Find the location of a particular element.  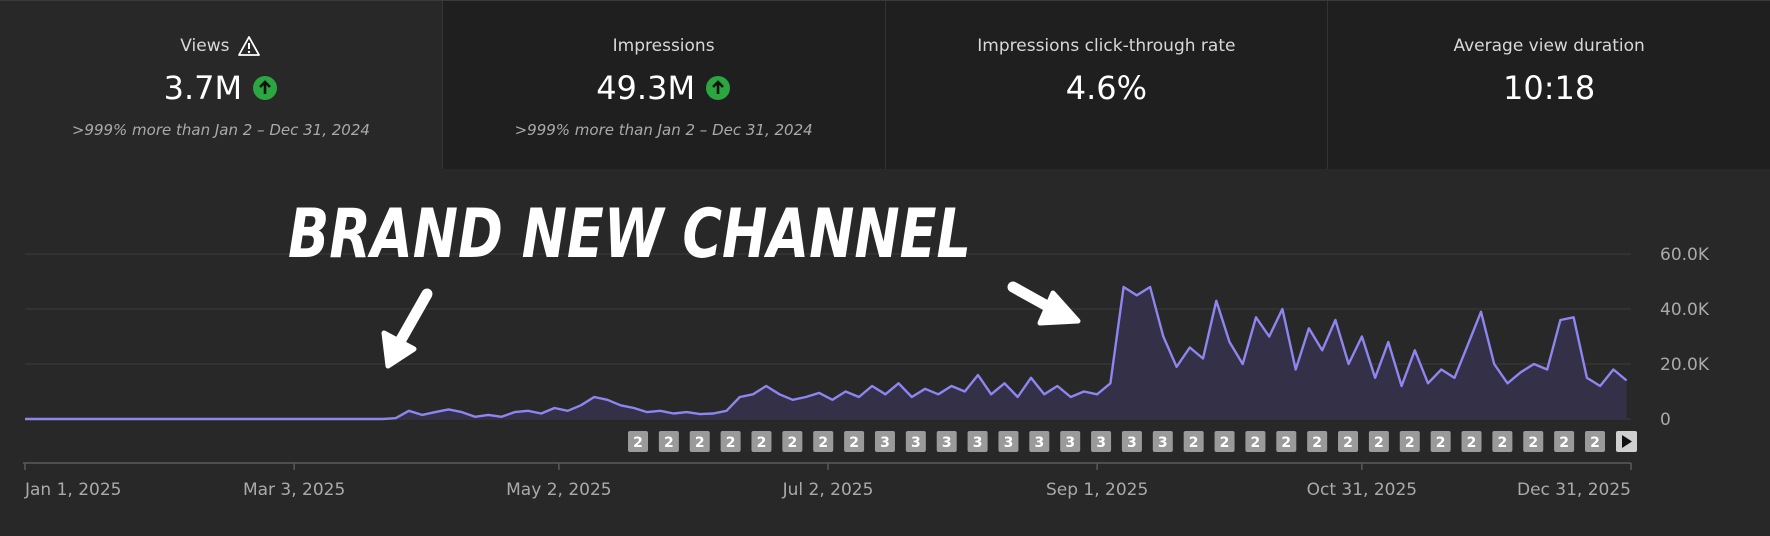

metric-value: 3.7M is located at coordinates (203, 88).